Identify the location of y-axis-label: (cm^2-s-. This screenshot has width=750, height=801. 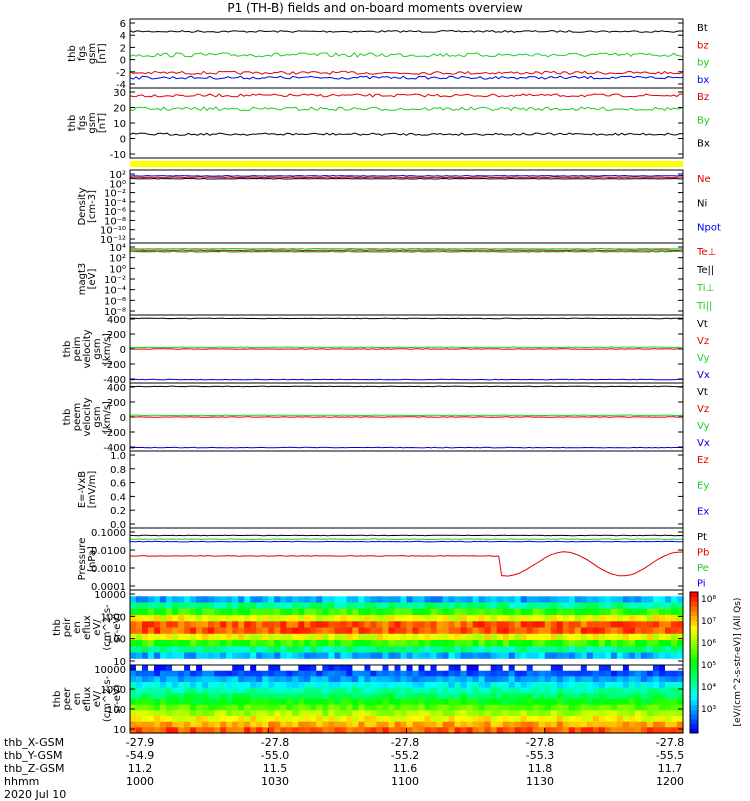
(107, 698).